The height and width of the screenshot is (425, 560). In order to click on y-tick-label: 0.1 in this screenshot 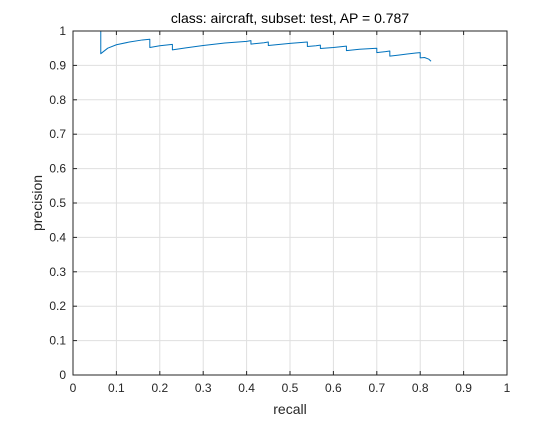, I will do `click(57, 341)`.